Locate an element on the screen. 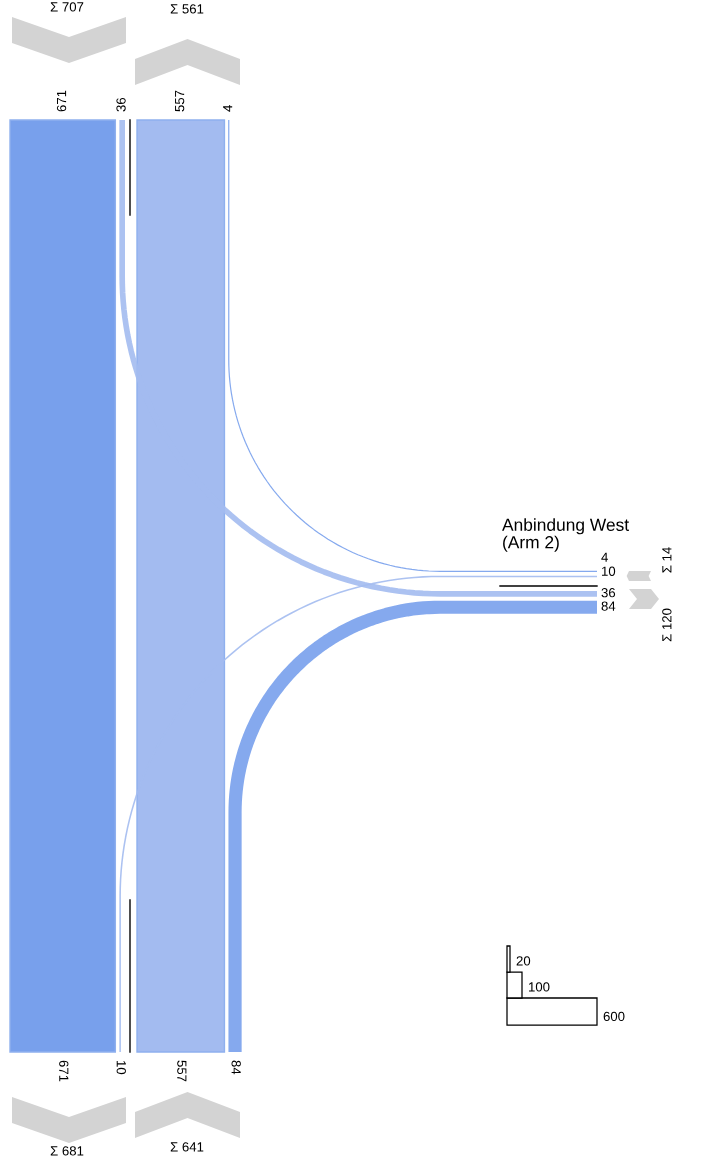  data-label: 4 is located at coordinates (228, 108).